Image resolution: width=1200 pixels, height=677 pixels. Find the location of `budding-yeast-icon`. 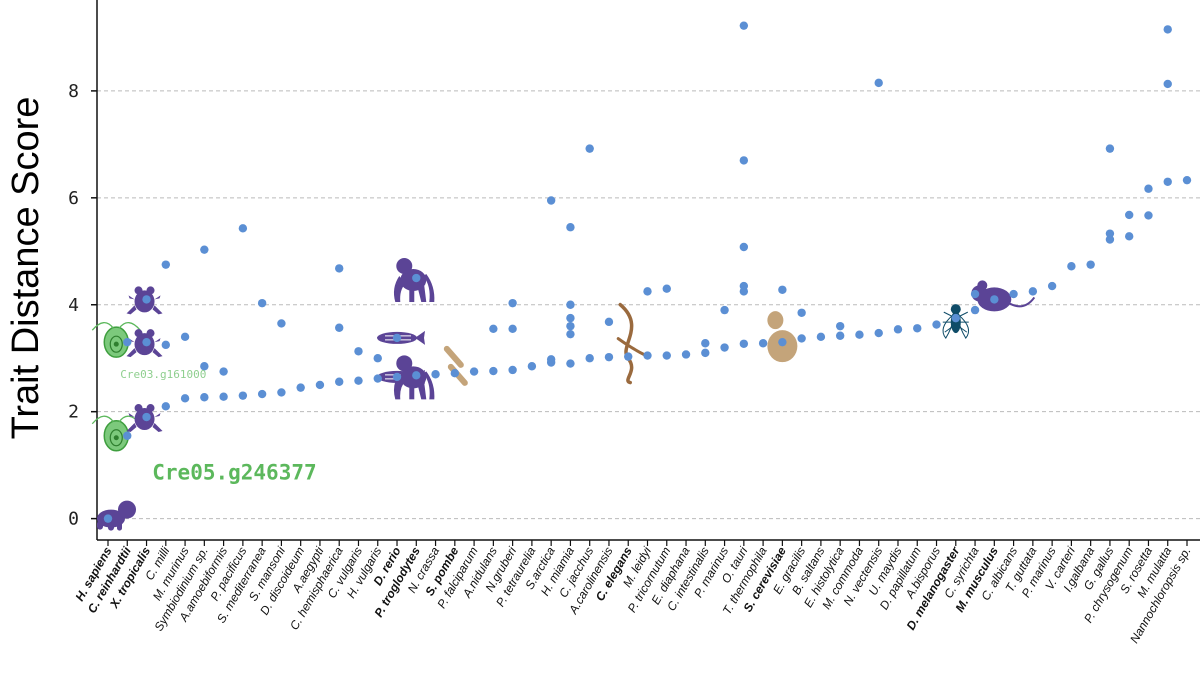

budding-yeast-icon is located at coordinates (782, 337).